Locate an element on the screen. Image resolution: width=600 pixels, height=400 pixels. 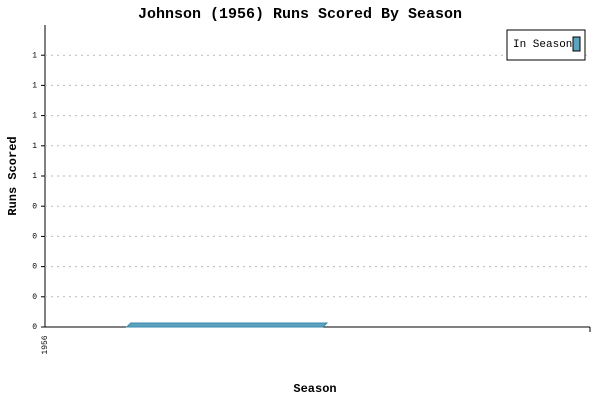
legend-box is located at coordinates (546, 45).